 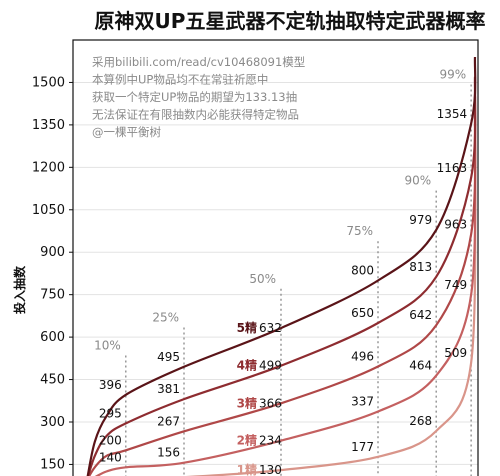 What do you see at coordinates (270, 366) in the screenshot?
I see `data-label: 499` at bounding box center [270, 366].